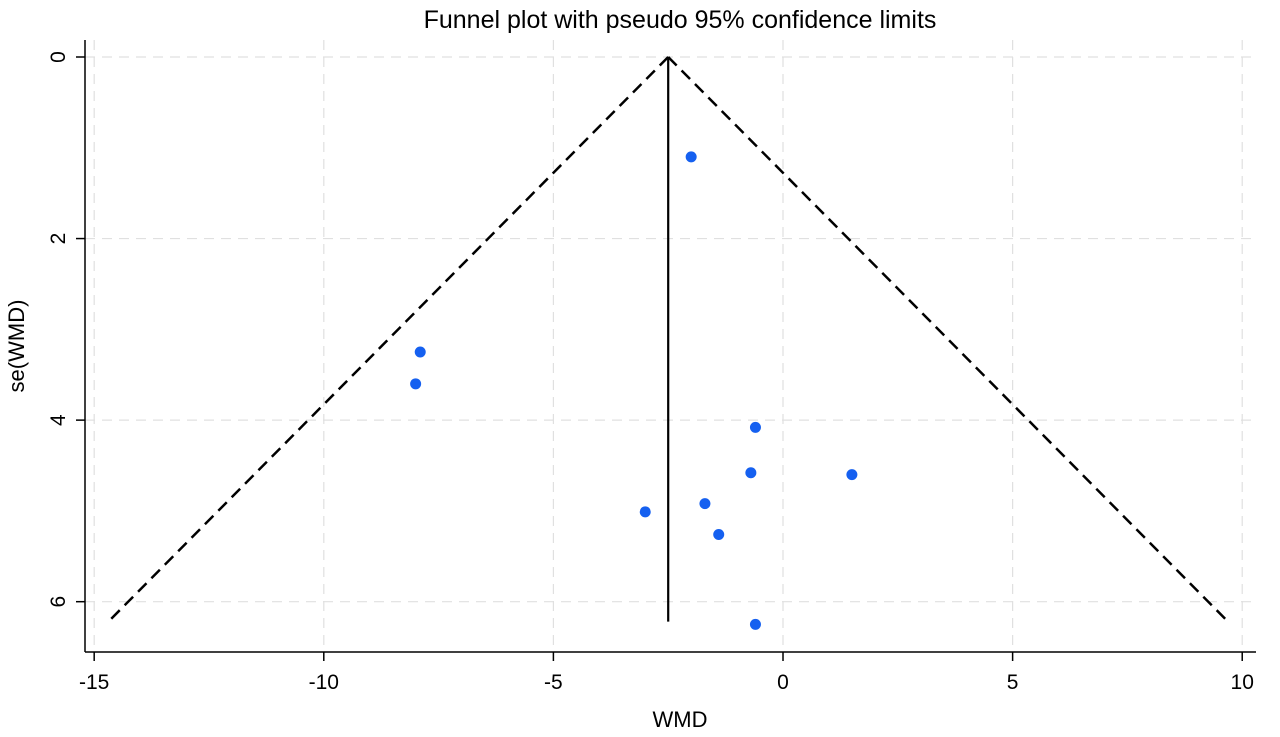  I want to click on x-tick-label: 10, so click(1242, 682).